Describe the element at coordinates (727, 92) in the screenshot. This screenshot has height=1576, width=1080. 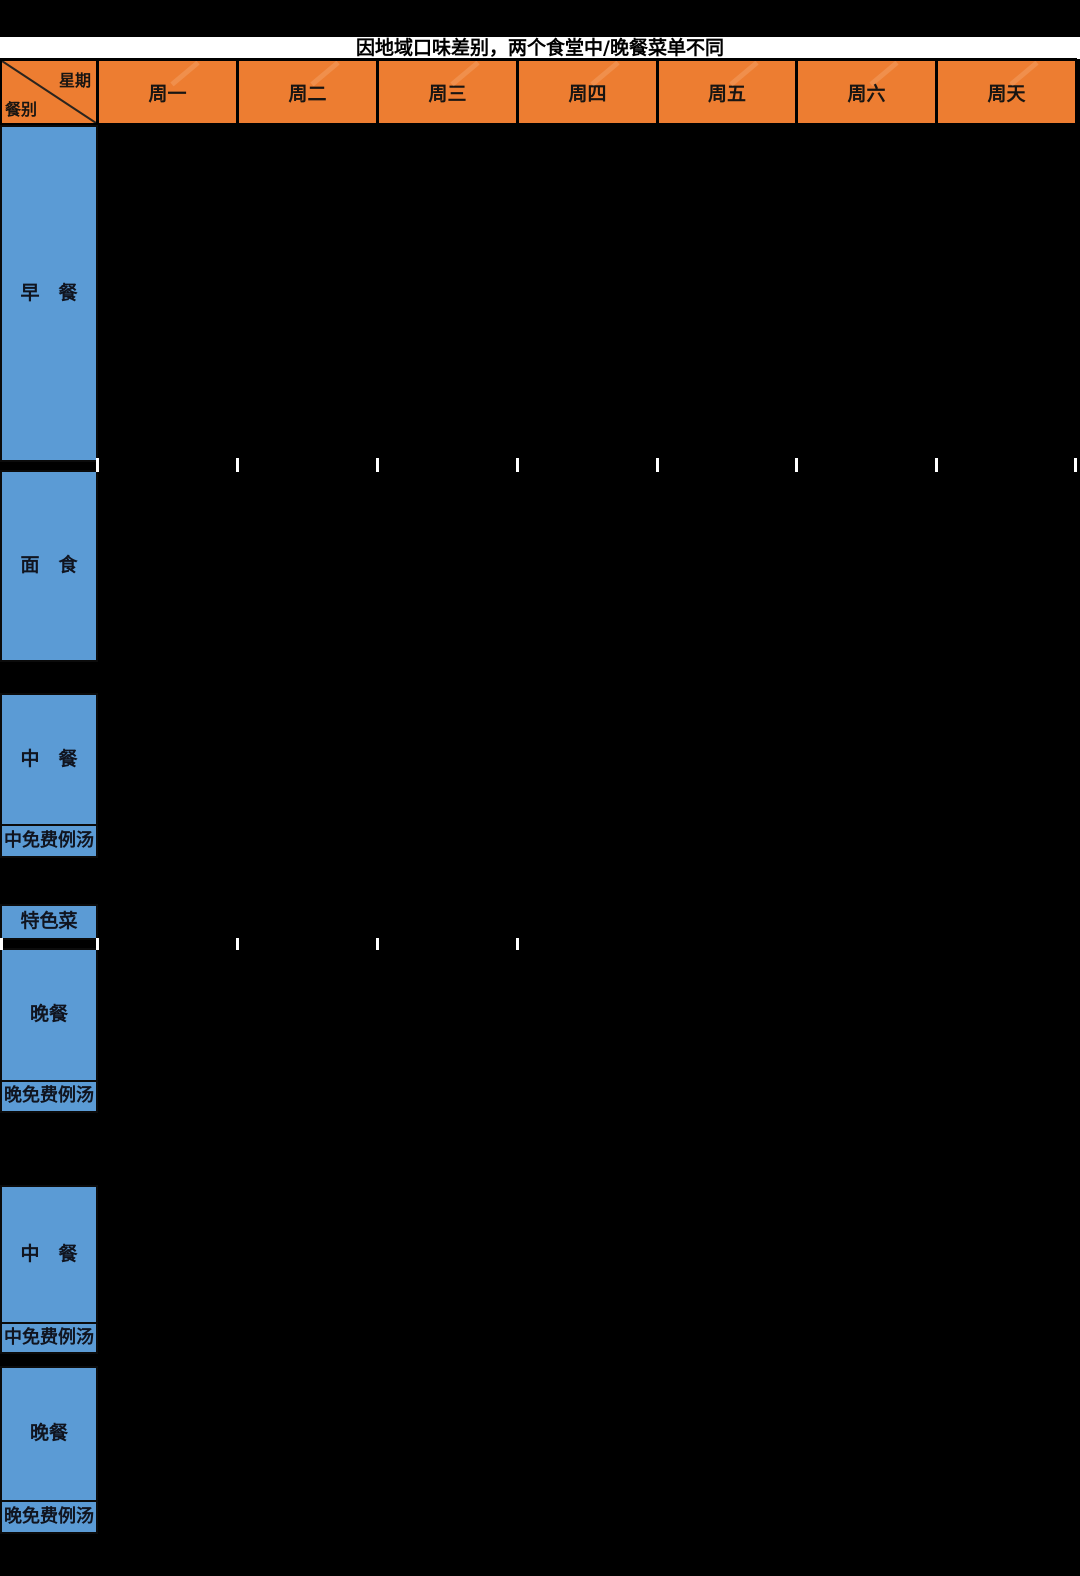
I see `day-header-fri: 周五` at that location.